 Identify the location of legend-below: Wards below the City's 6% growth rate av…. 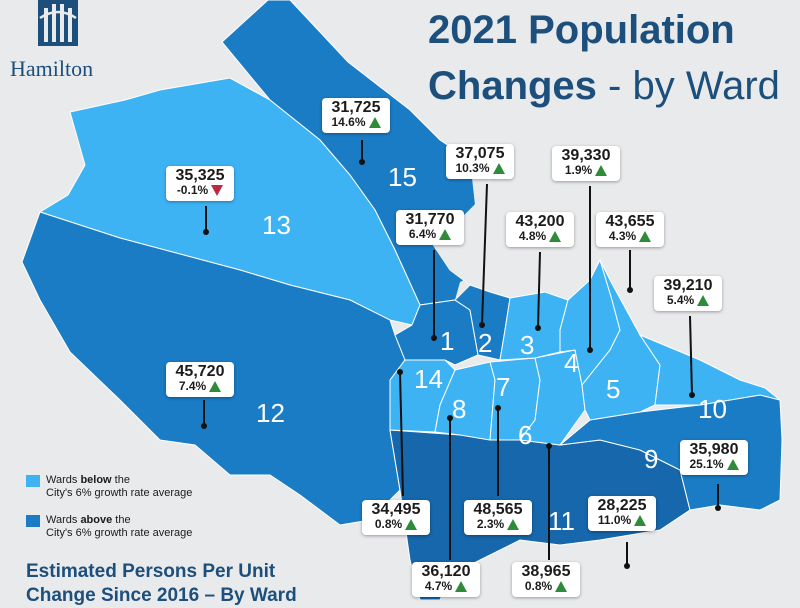
(109, 487).